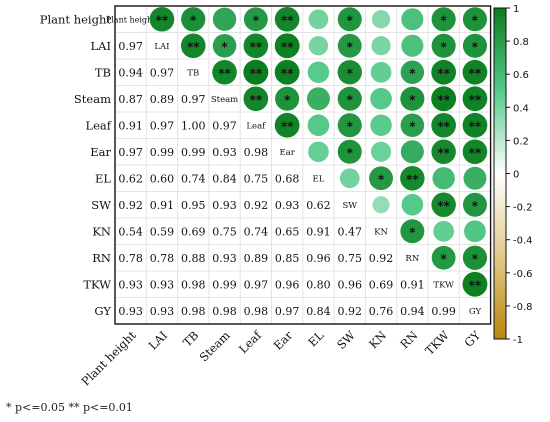 The height and width of the screenshot is (422, 550). Describe the element at coordinates (408, 339) in the screenshot. I see `column-label: RN` at that location.